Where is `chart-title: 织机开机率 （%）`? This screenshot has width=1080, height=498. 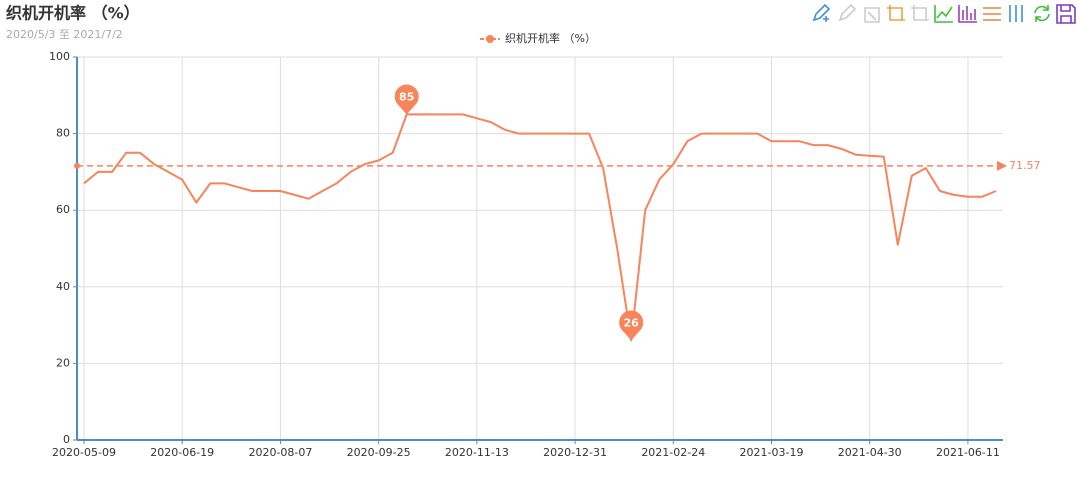 chart-title: 织机开机率 （%） is located at coordinates (73, 13).